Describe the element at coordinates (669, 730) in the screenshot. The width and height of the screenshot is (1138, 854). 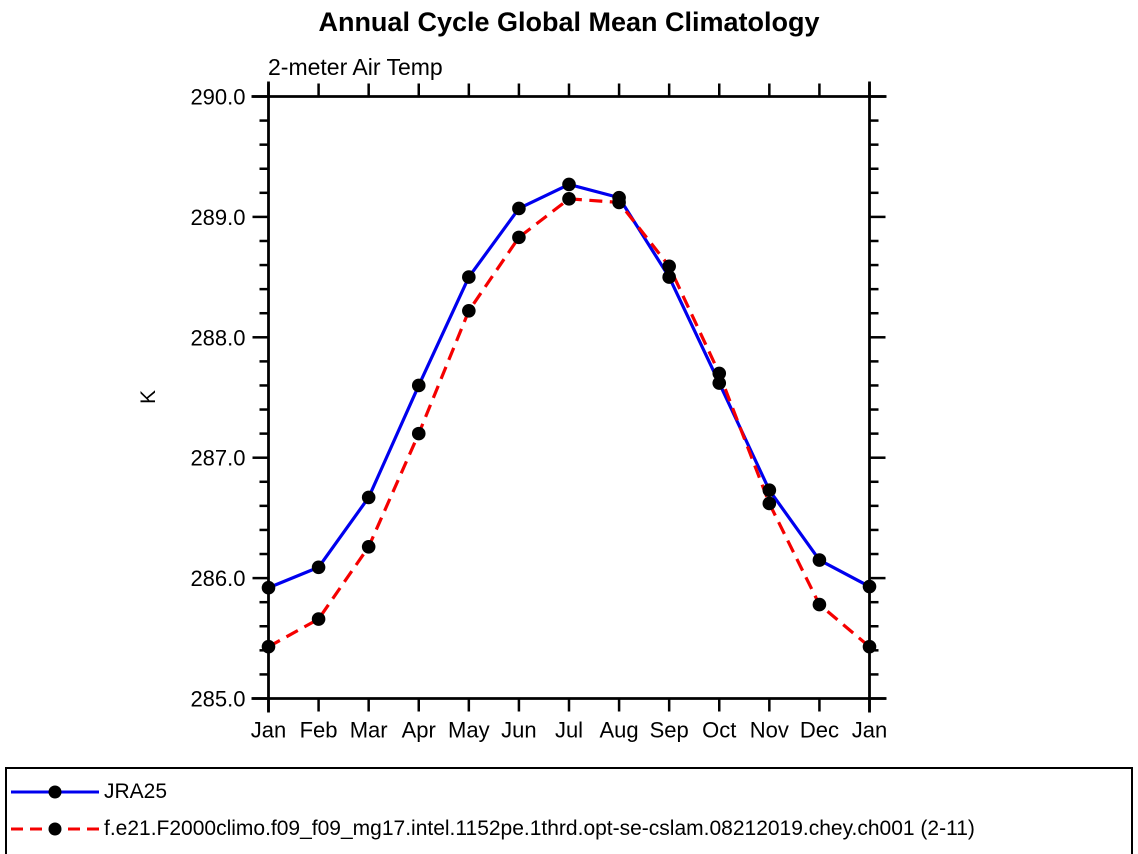
I see `x-tick-label: Sep` at that location.